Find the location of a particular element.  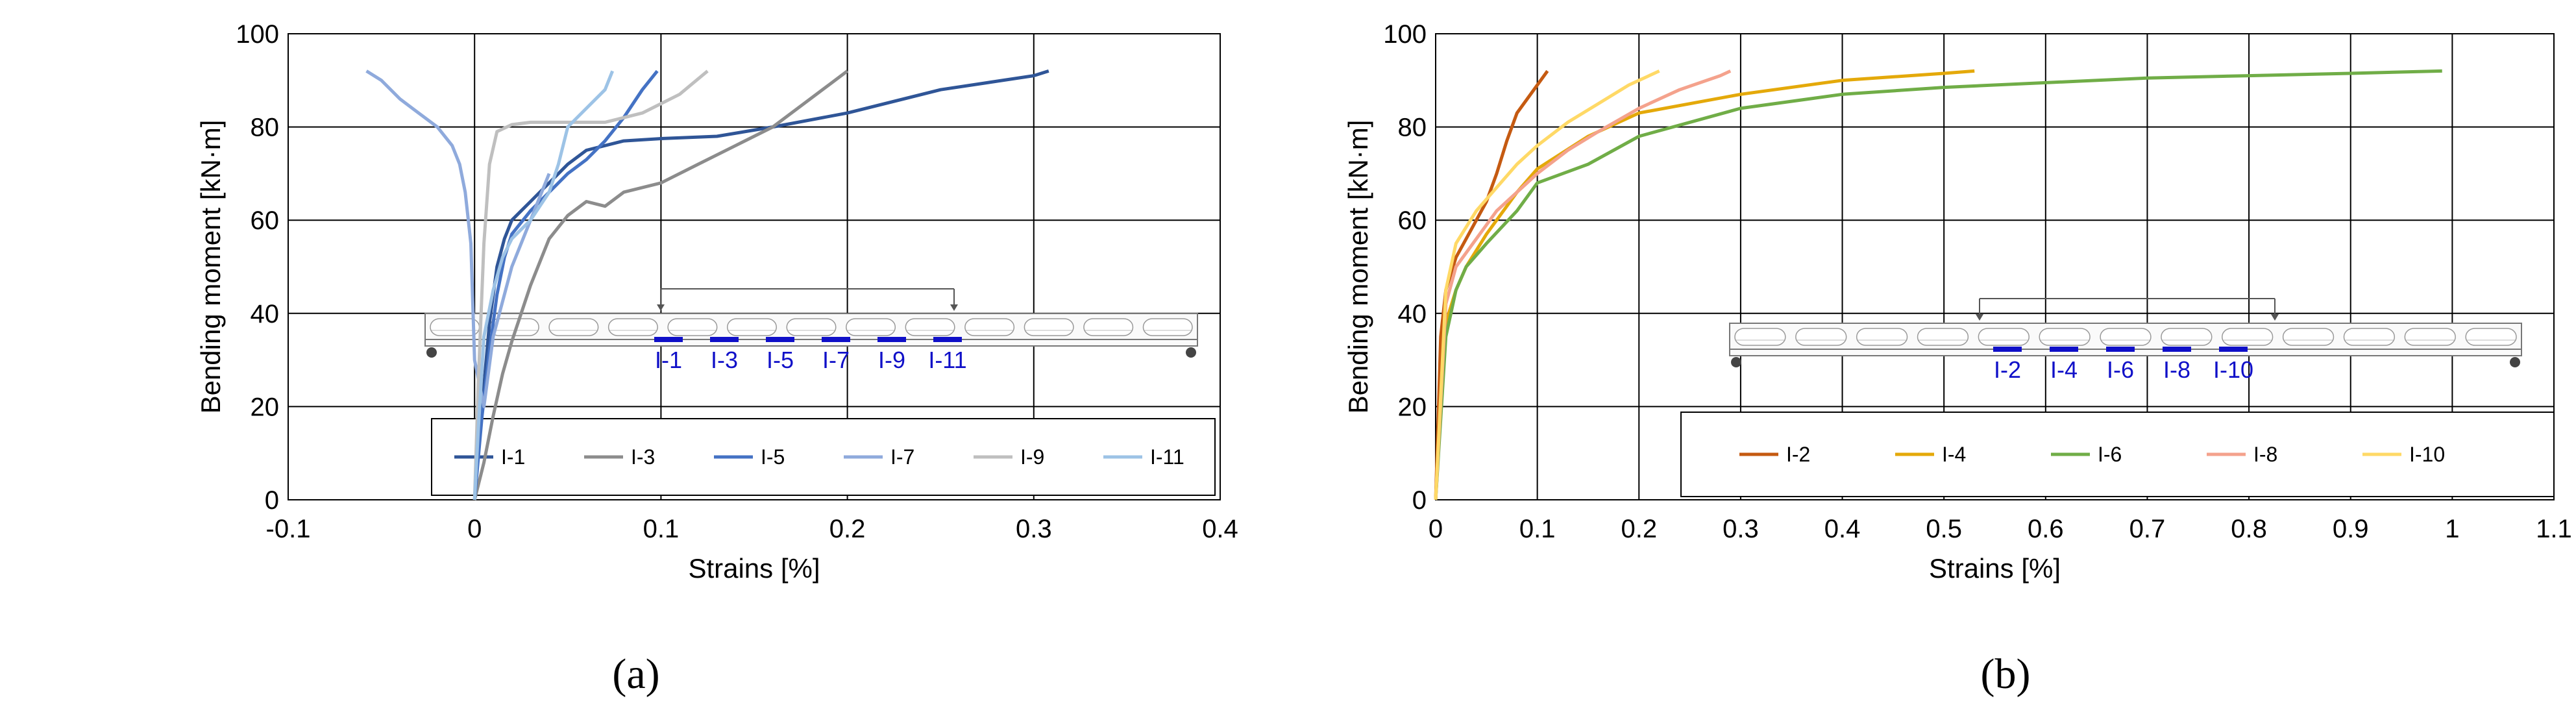

legend-label: I-9 is located at coordinates (1032, 457).